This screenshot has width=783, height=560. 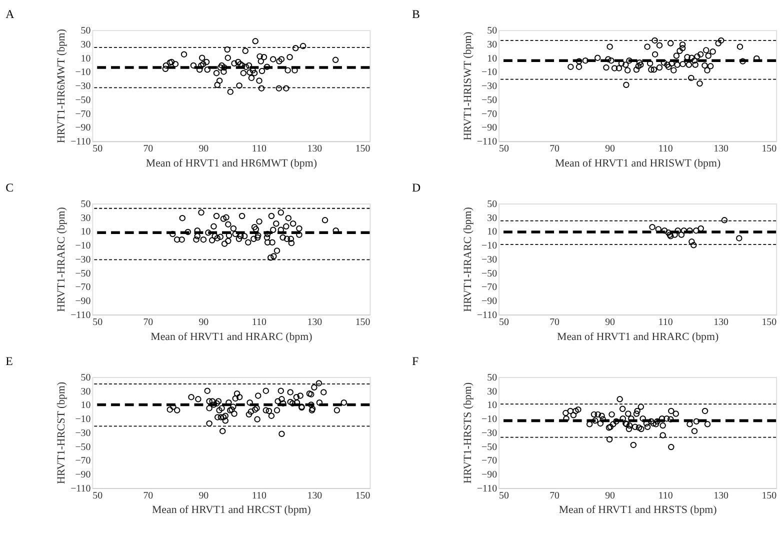 I want to click on chart-title: F, so click(x=416, y=361).